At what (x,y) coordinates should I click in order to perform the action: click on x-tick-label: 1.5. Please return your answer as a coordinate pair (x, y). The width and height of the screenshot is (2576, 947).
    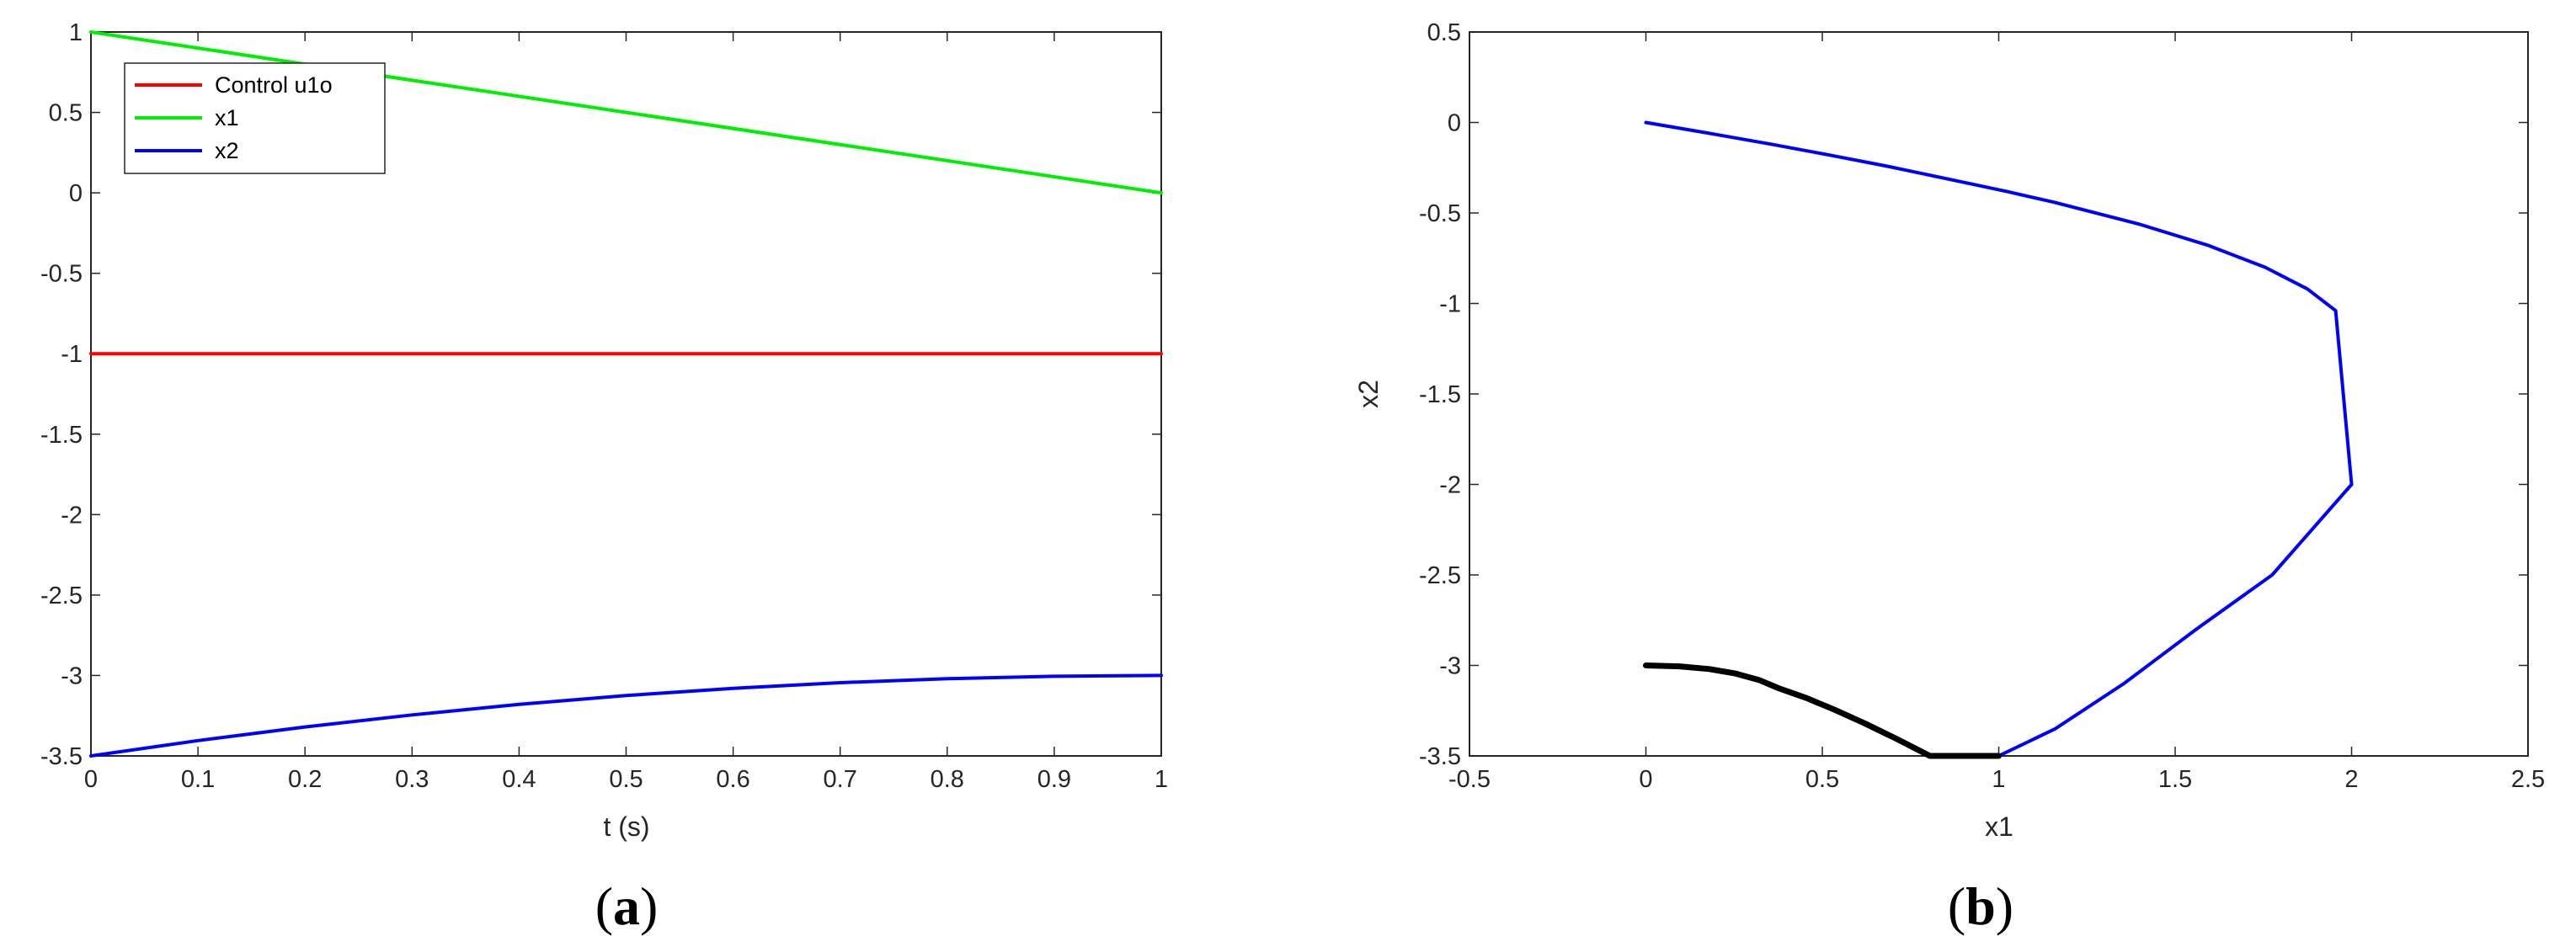
    Looking at the image, I should click on (2175, 779).